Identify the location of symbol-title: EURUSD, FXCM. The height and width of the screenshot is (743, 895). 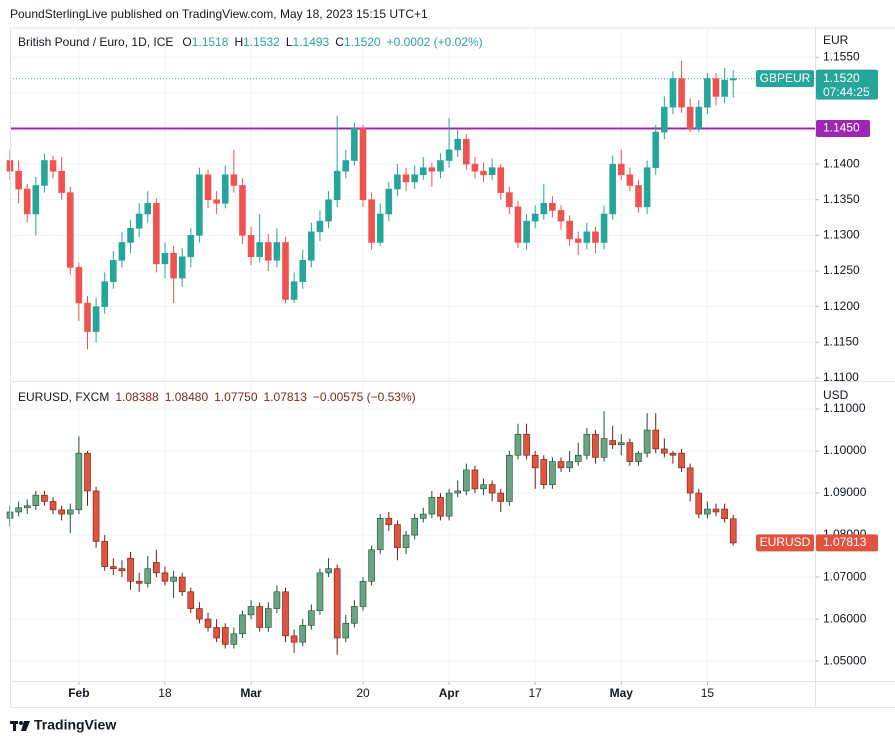
(63, 397).